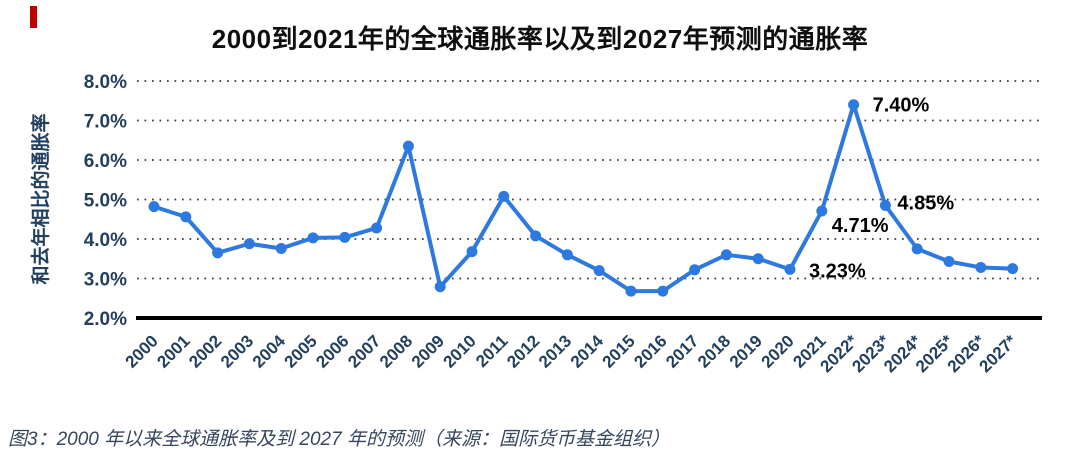  Describe the element at coordinates (714, 351) in the screenshot. I see `x-axis-tick-label: 2018` at that location.